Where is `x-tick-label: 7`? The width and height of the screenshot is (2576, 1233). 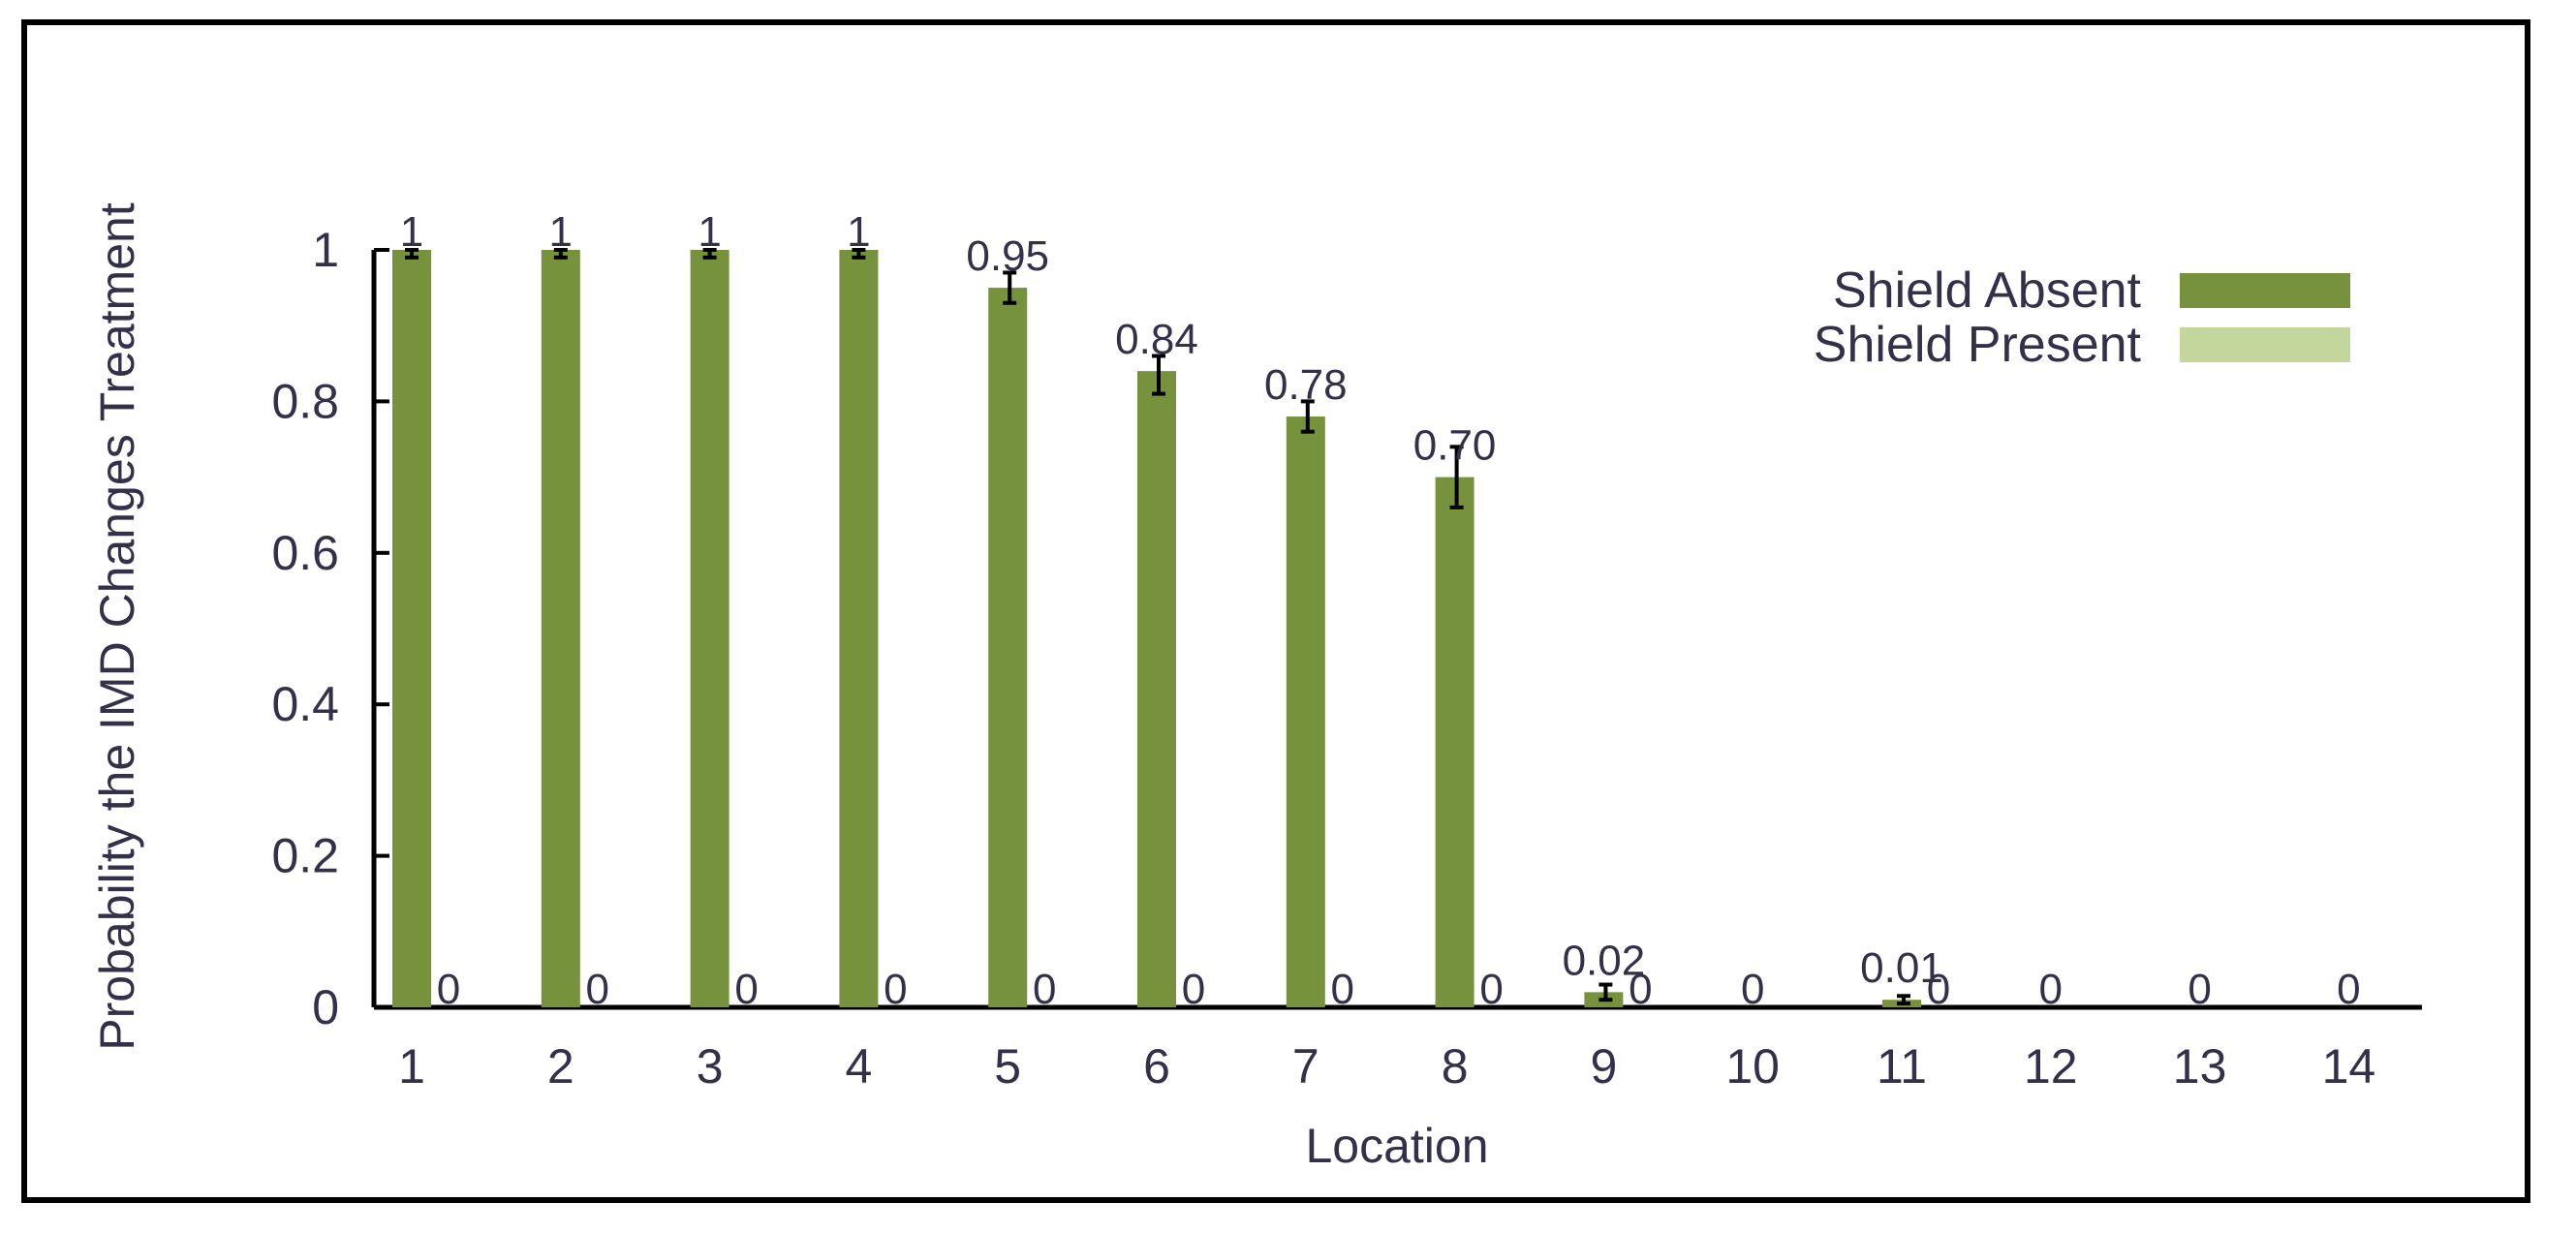 x-tick-label: 7 is located at coordinates (1305, 1066).